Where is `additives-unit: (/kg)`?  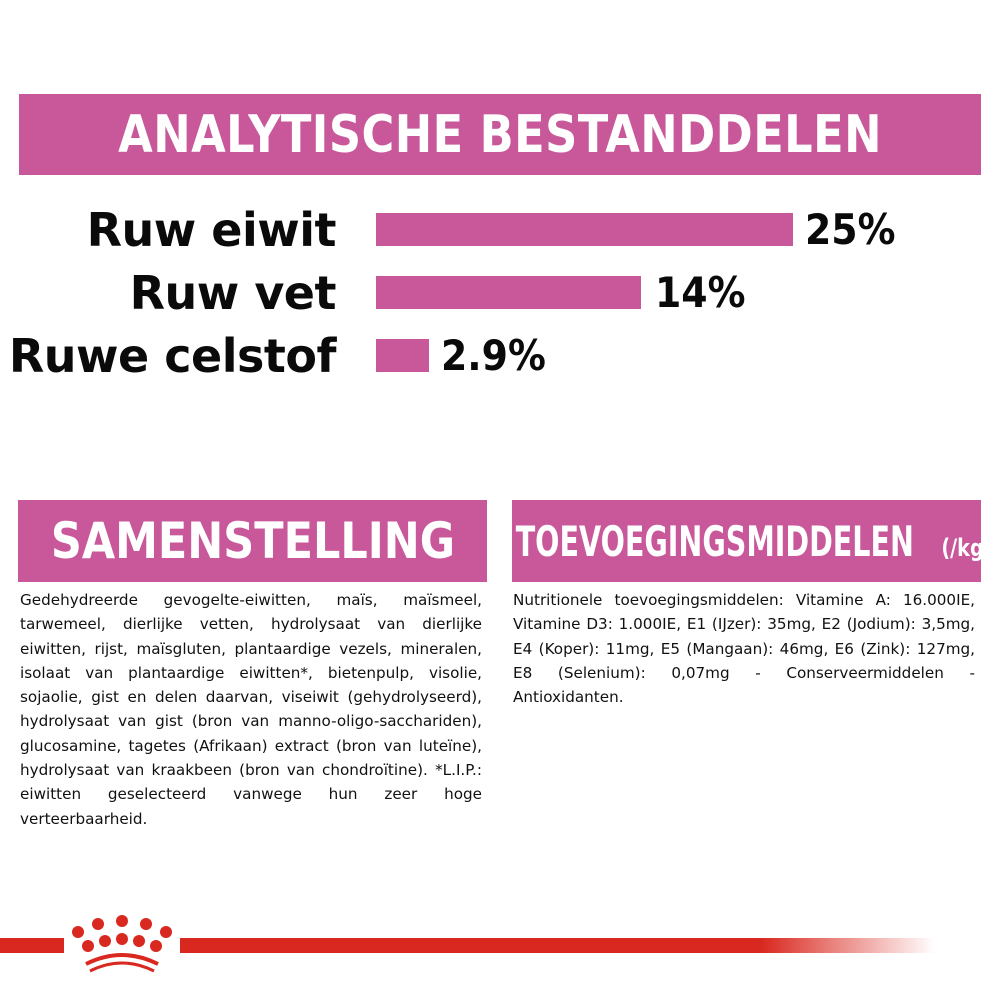 additives-unit: (/kg) is located at coordinates (967, 548).